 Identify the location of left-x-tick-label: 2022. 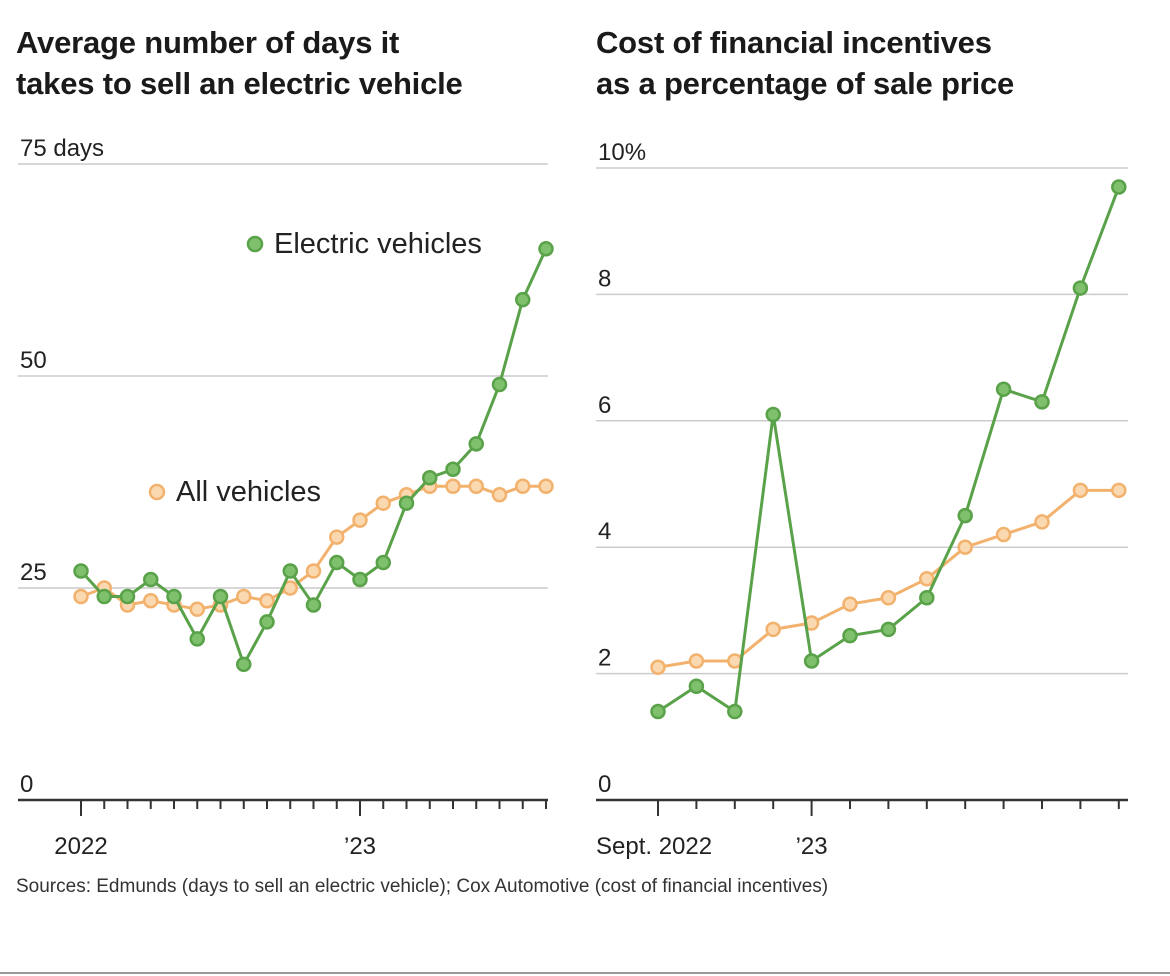
(80, 846).